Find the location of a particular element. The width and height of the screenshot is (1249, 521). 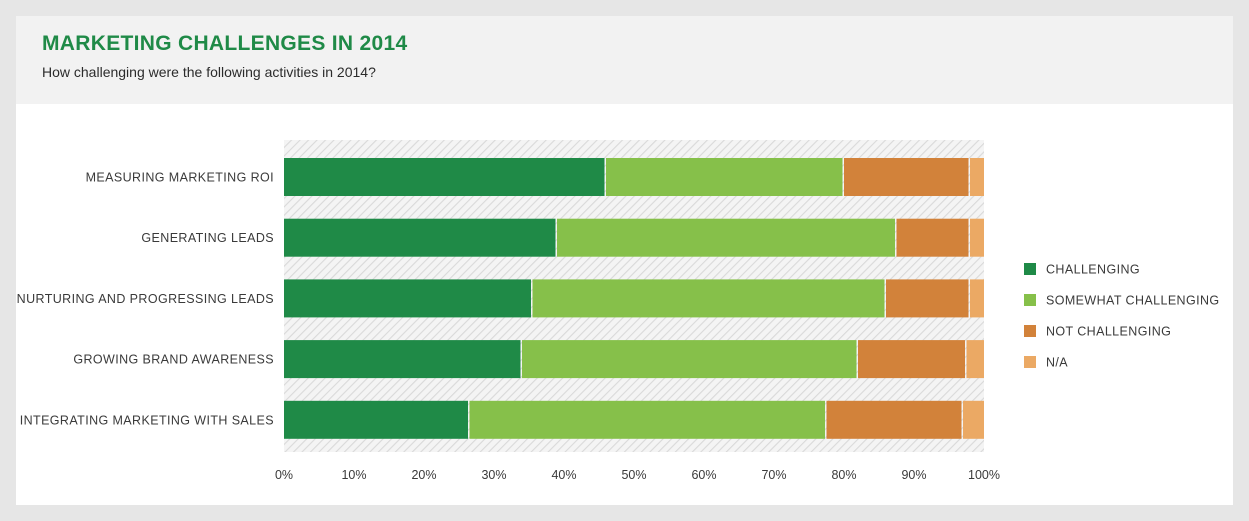

category-label: NURTURING AND PROGRESSING LEADS is located at coordinates (145, 299).